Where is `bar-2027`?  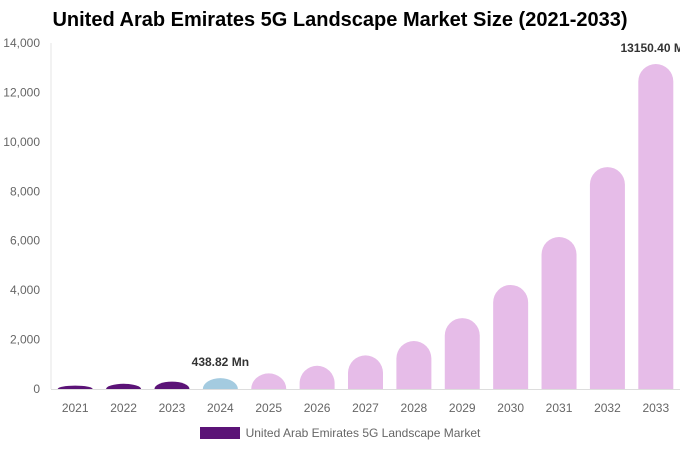
bar-2027 is located at coordinates (365, 372).